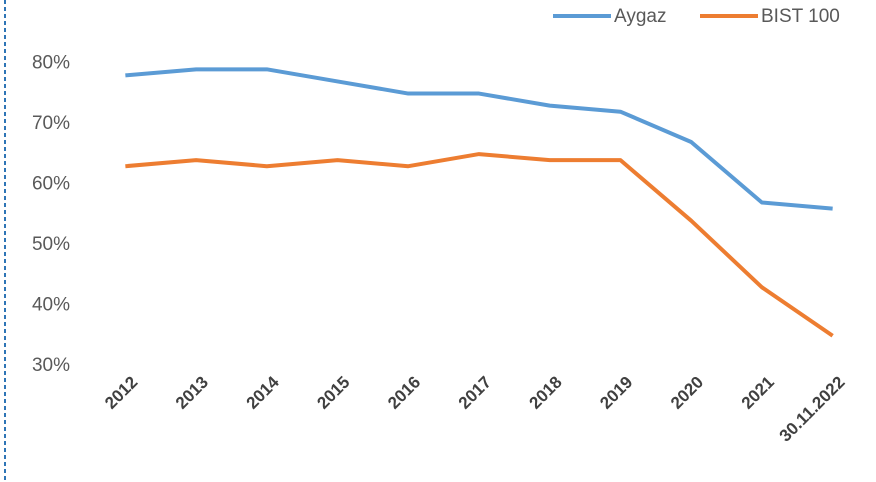 Image resolution: width=876 pixels, height=482 pixels. Describe the element at coordinates (51, 62) in the screenshot. I see `y-tick-label: 80%` at that location.